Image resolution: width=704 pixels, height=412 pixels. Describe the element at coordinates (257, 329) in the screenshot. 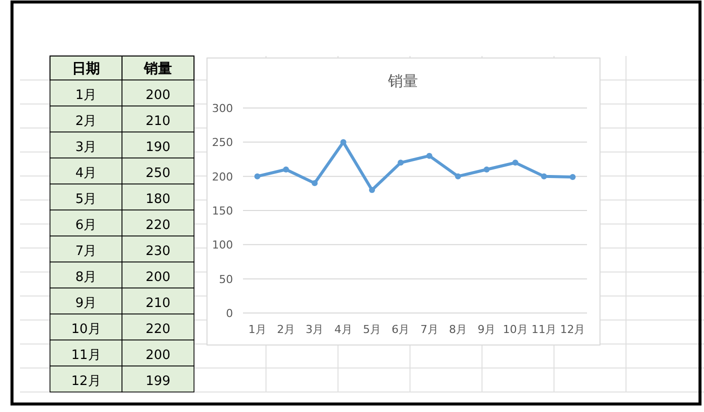

I see `x-tick-label: 1月` at that location.